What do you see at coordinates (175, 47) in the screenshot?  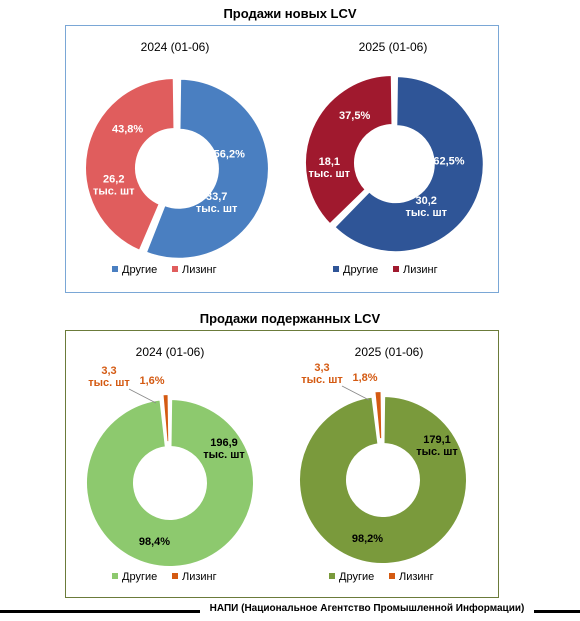 I see `chart-title-0-0: 2024 (01-06)` at bounding box center [175, 47].